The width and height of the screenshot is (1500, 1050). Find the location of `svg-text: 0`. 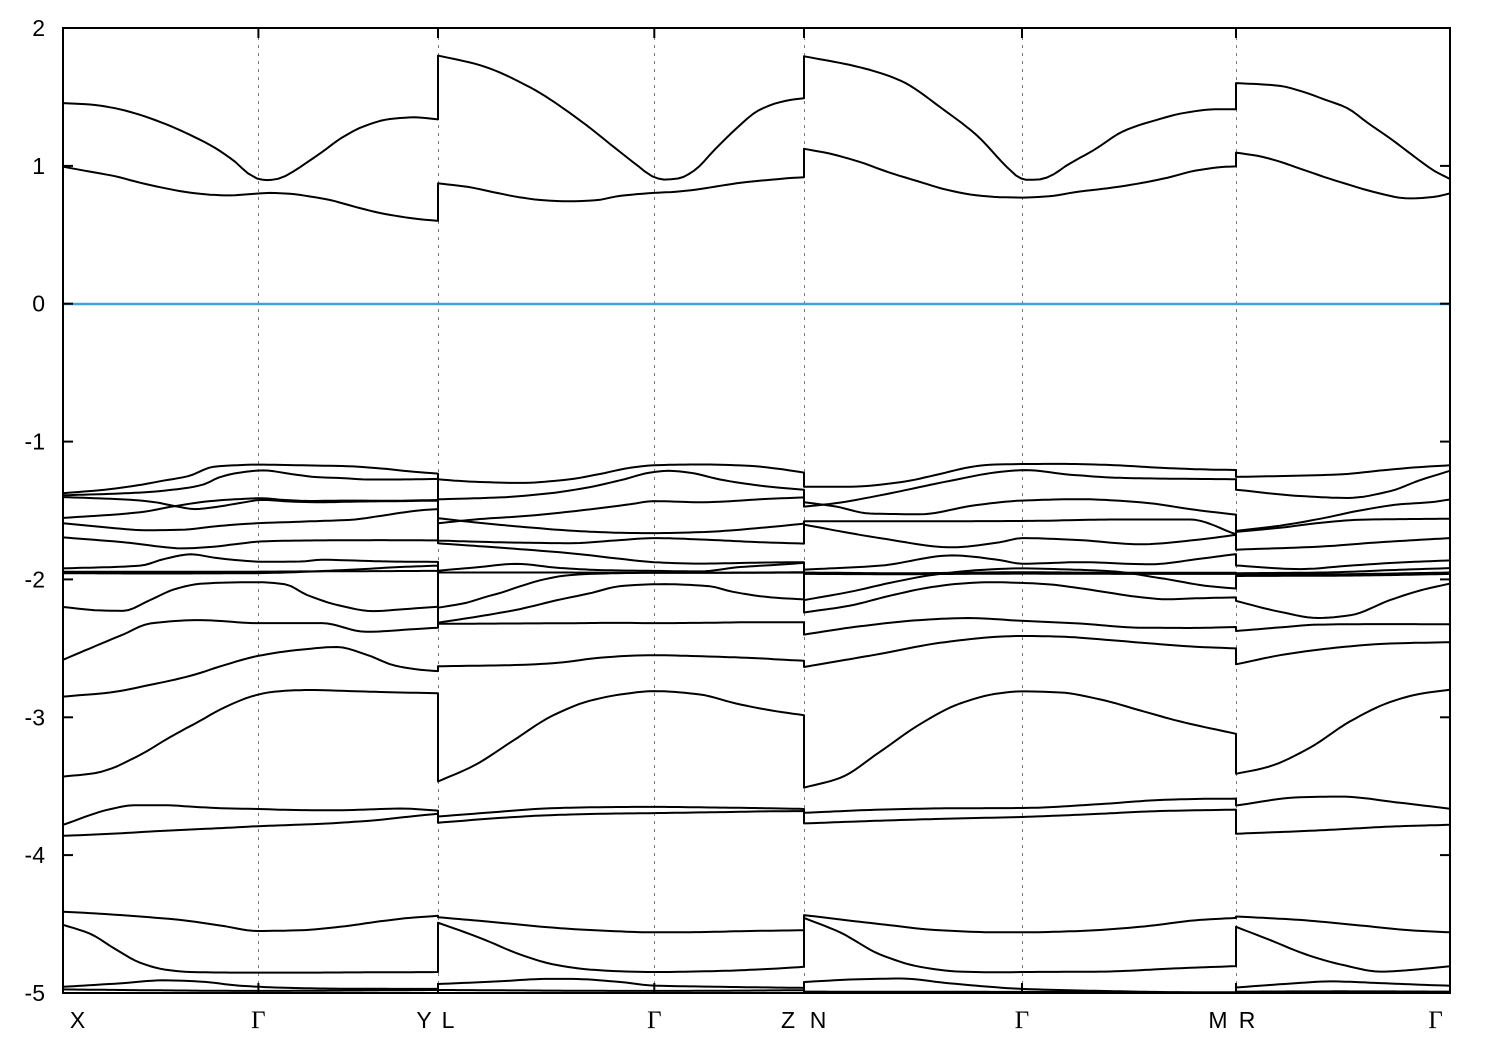

svg-text: 0 is located at coordinates (38, 304).